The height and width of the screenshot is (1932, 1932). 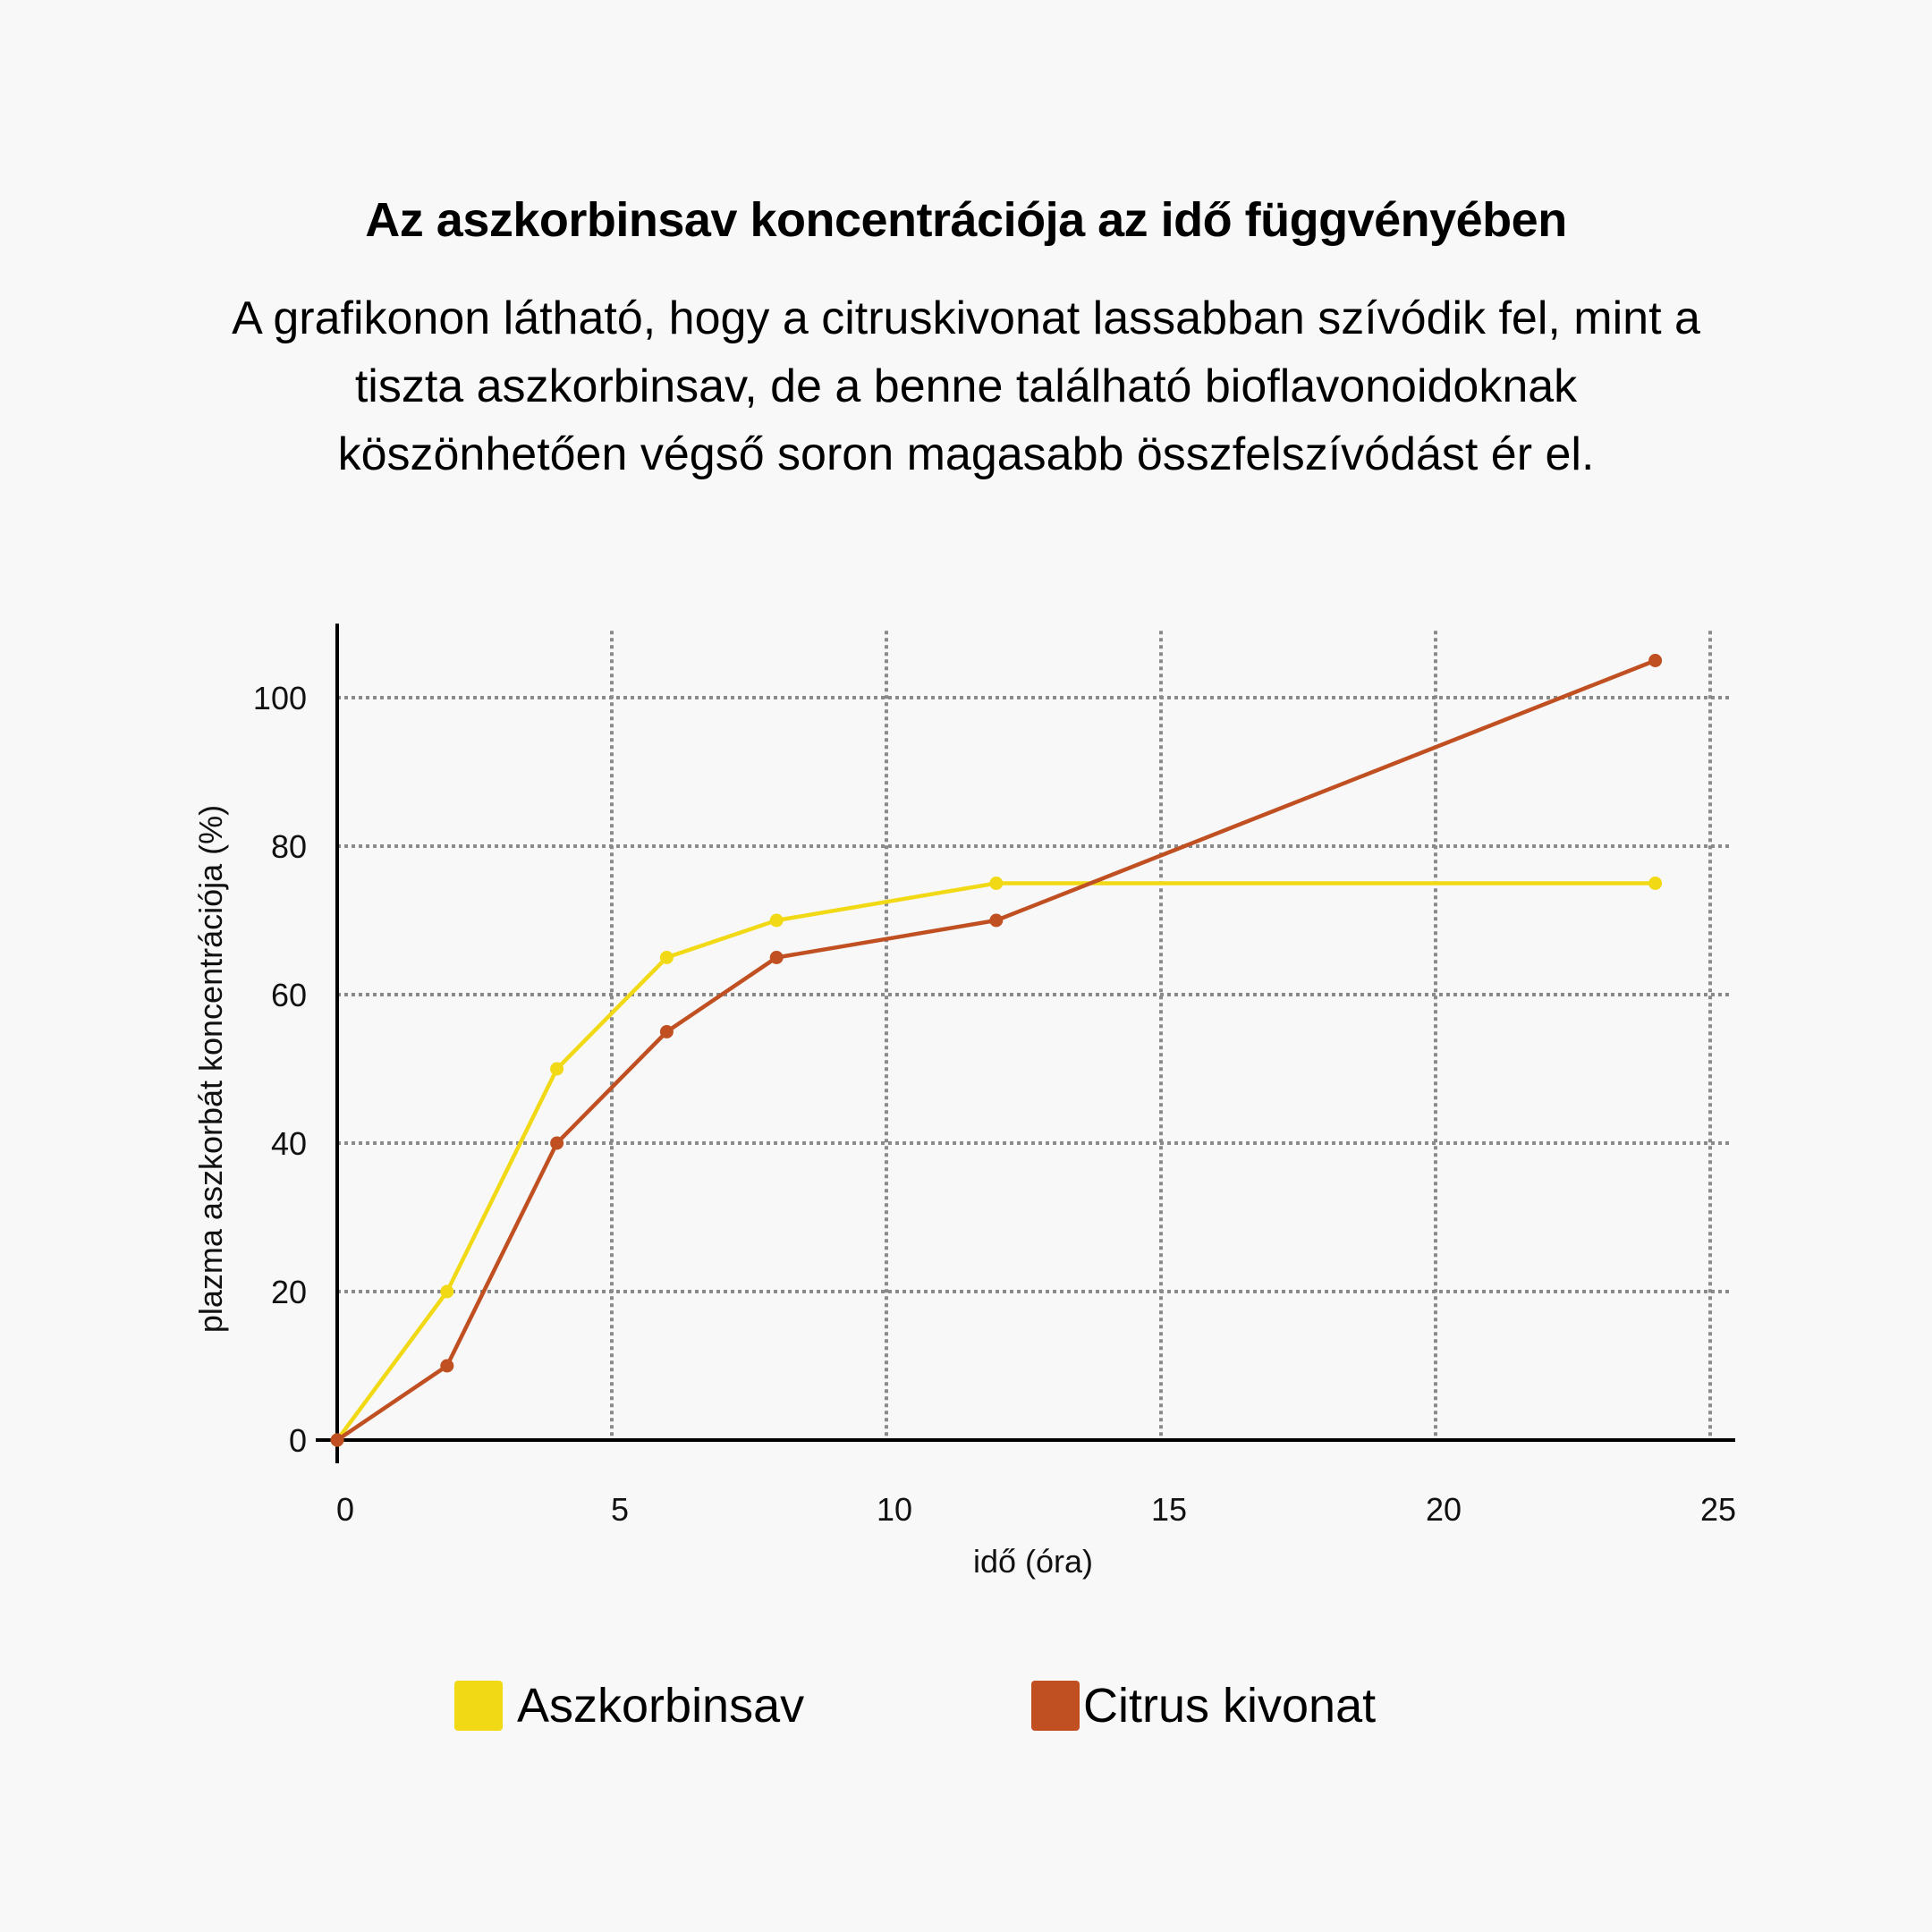 I want to click on legend-item-citrus-kivonat: Citrus kivonat, so click(x=1203, y=1706).